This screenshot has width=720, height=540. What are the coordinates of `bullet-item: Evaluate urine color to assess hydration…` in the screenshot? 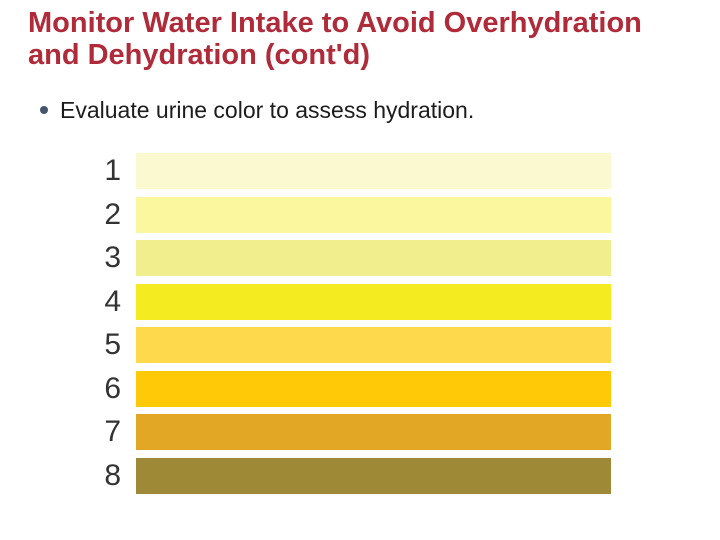 It's located at (257, 110).